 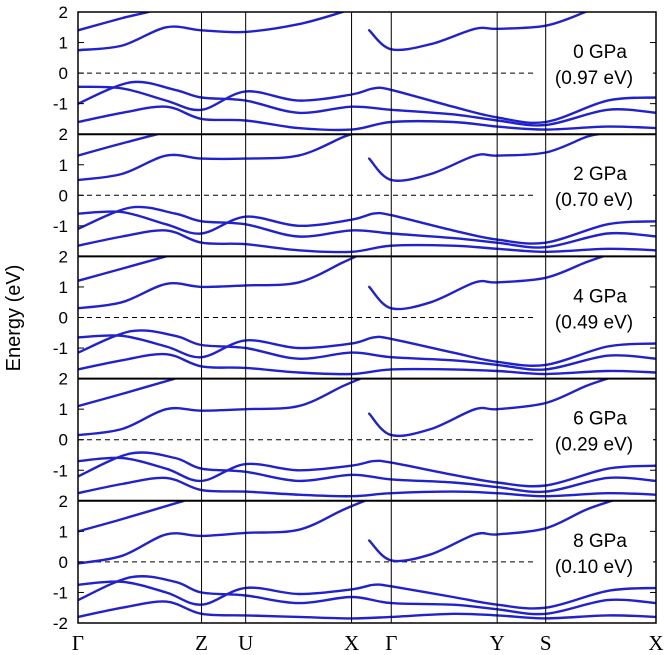 I want to click on k-point-label: U, so click(x=245, y=643).